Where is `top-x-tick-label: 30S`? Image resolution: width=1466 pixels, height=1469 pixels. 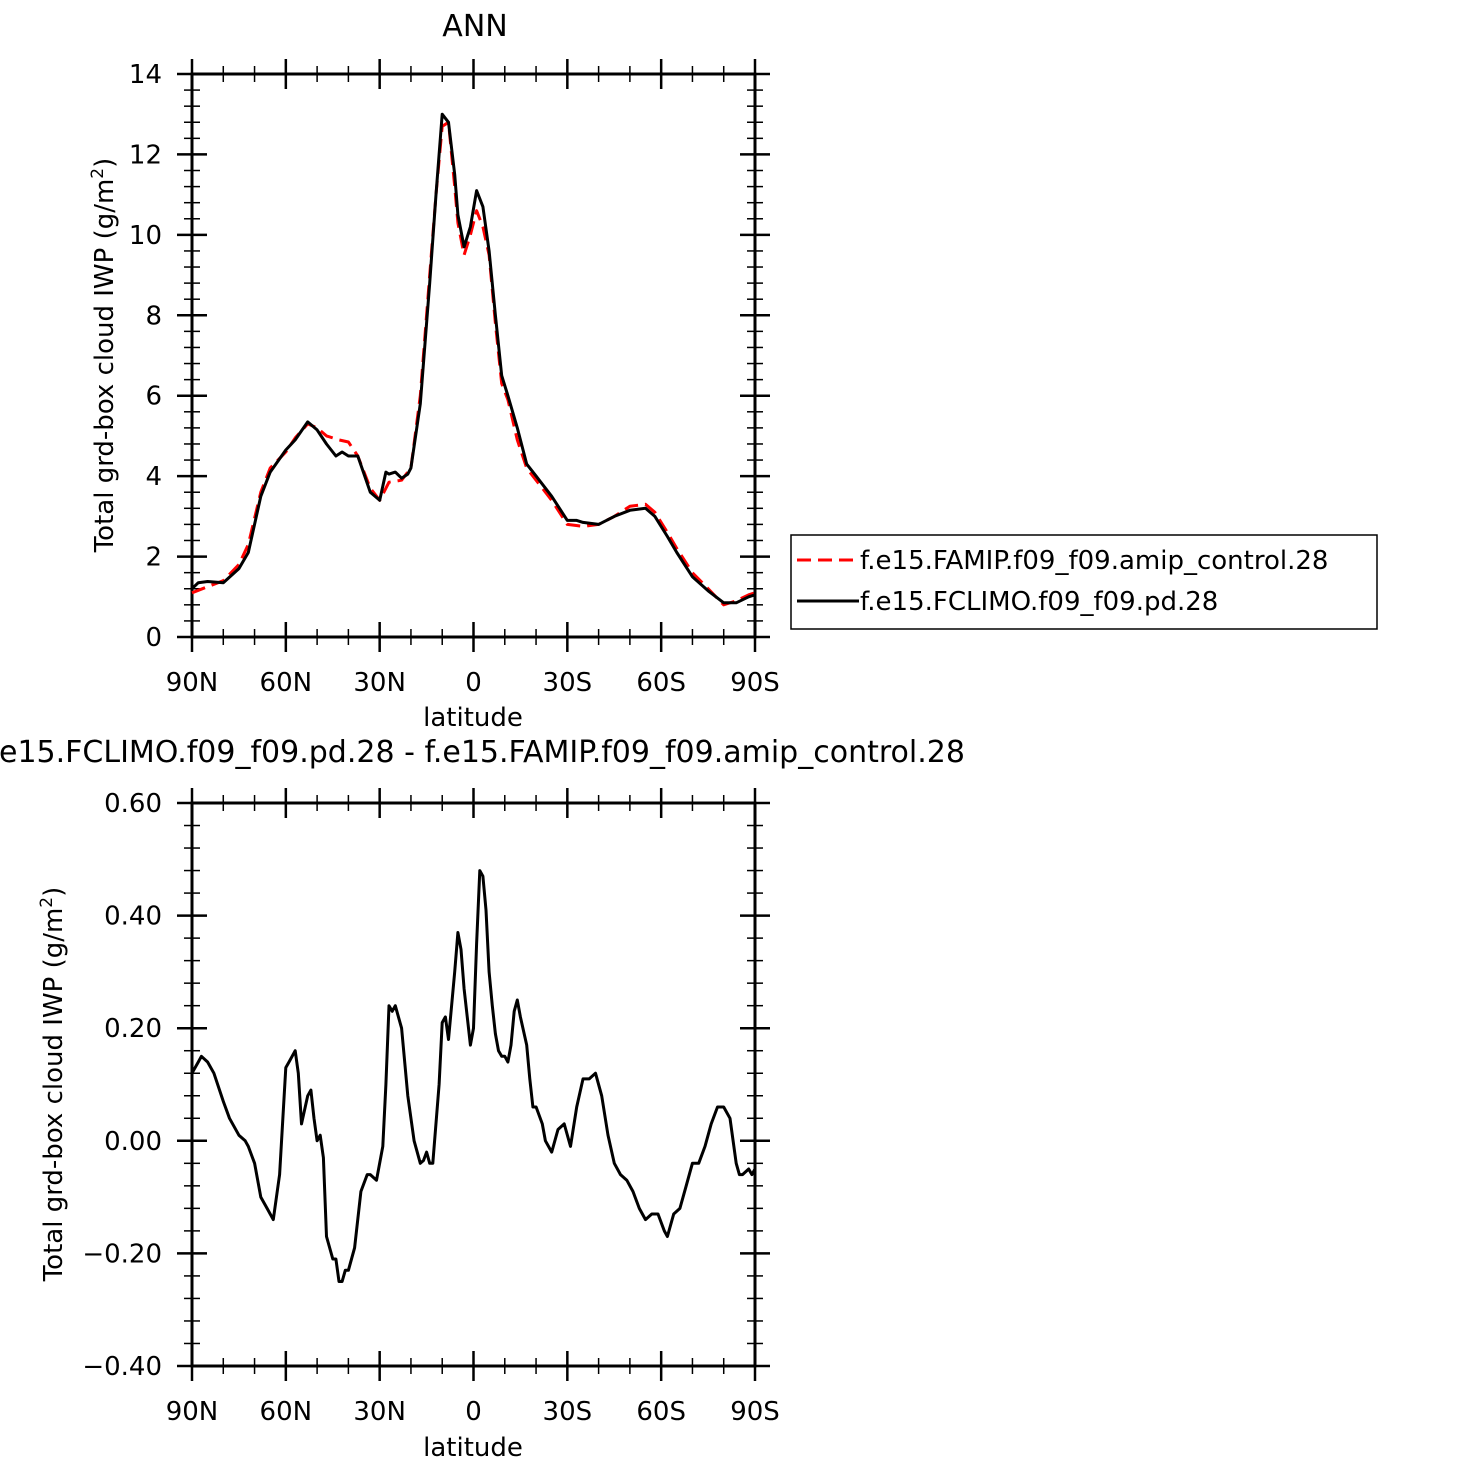
top-x-tick-label: 30S is located at coordinates (568, 683).